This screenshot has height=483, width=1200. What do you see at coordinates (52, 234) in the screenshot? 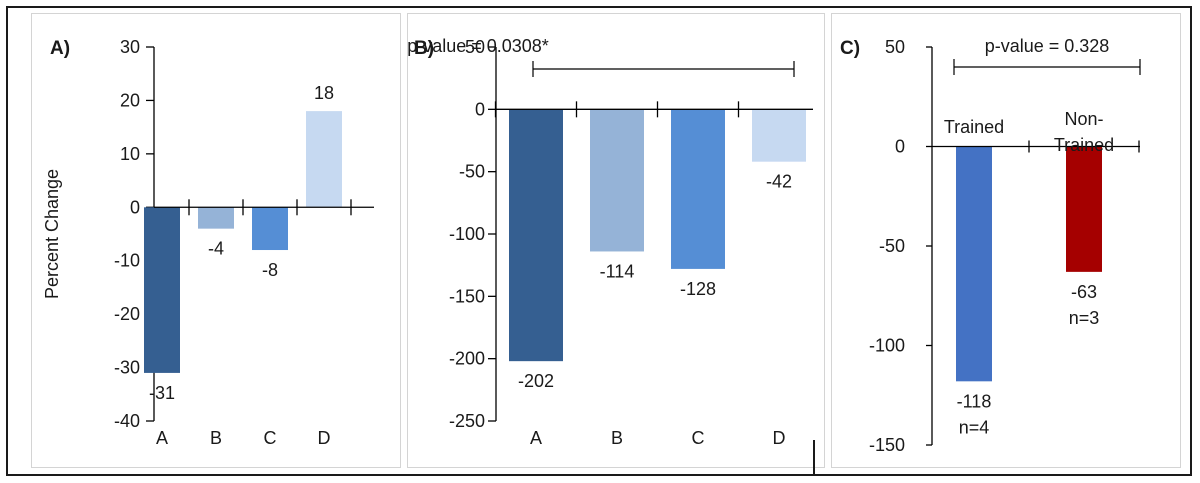
I see `y-axis-title: Percent Change` at bounding box center [52, 234].